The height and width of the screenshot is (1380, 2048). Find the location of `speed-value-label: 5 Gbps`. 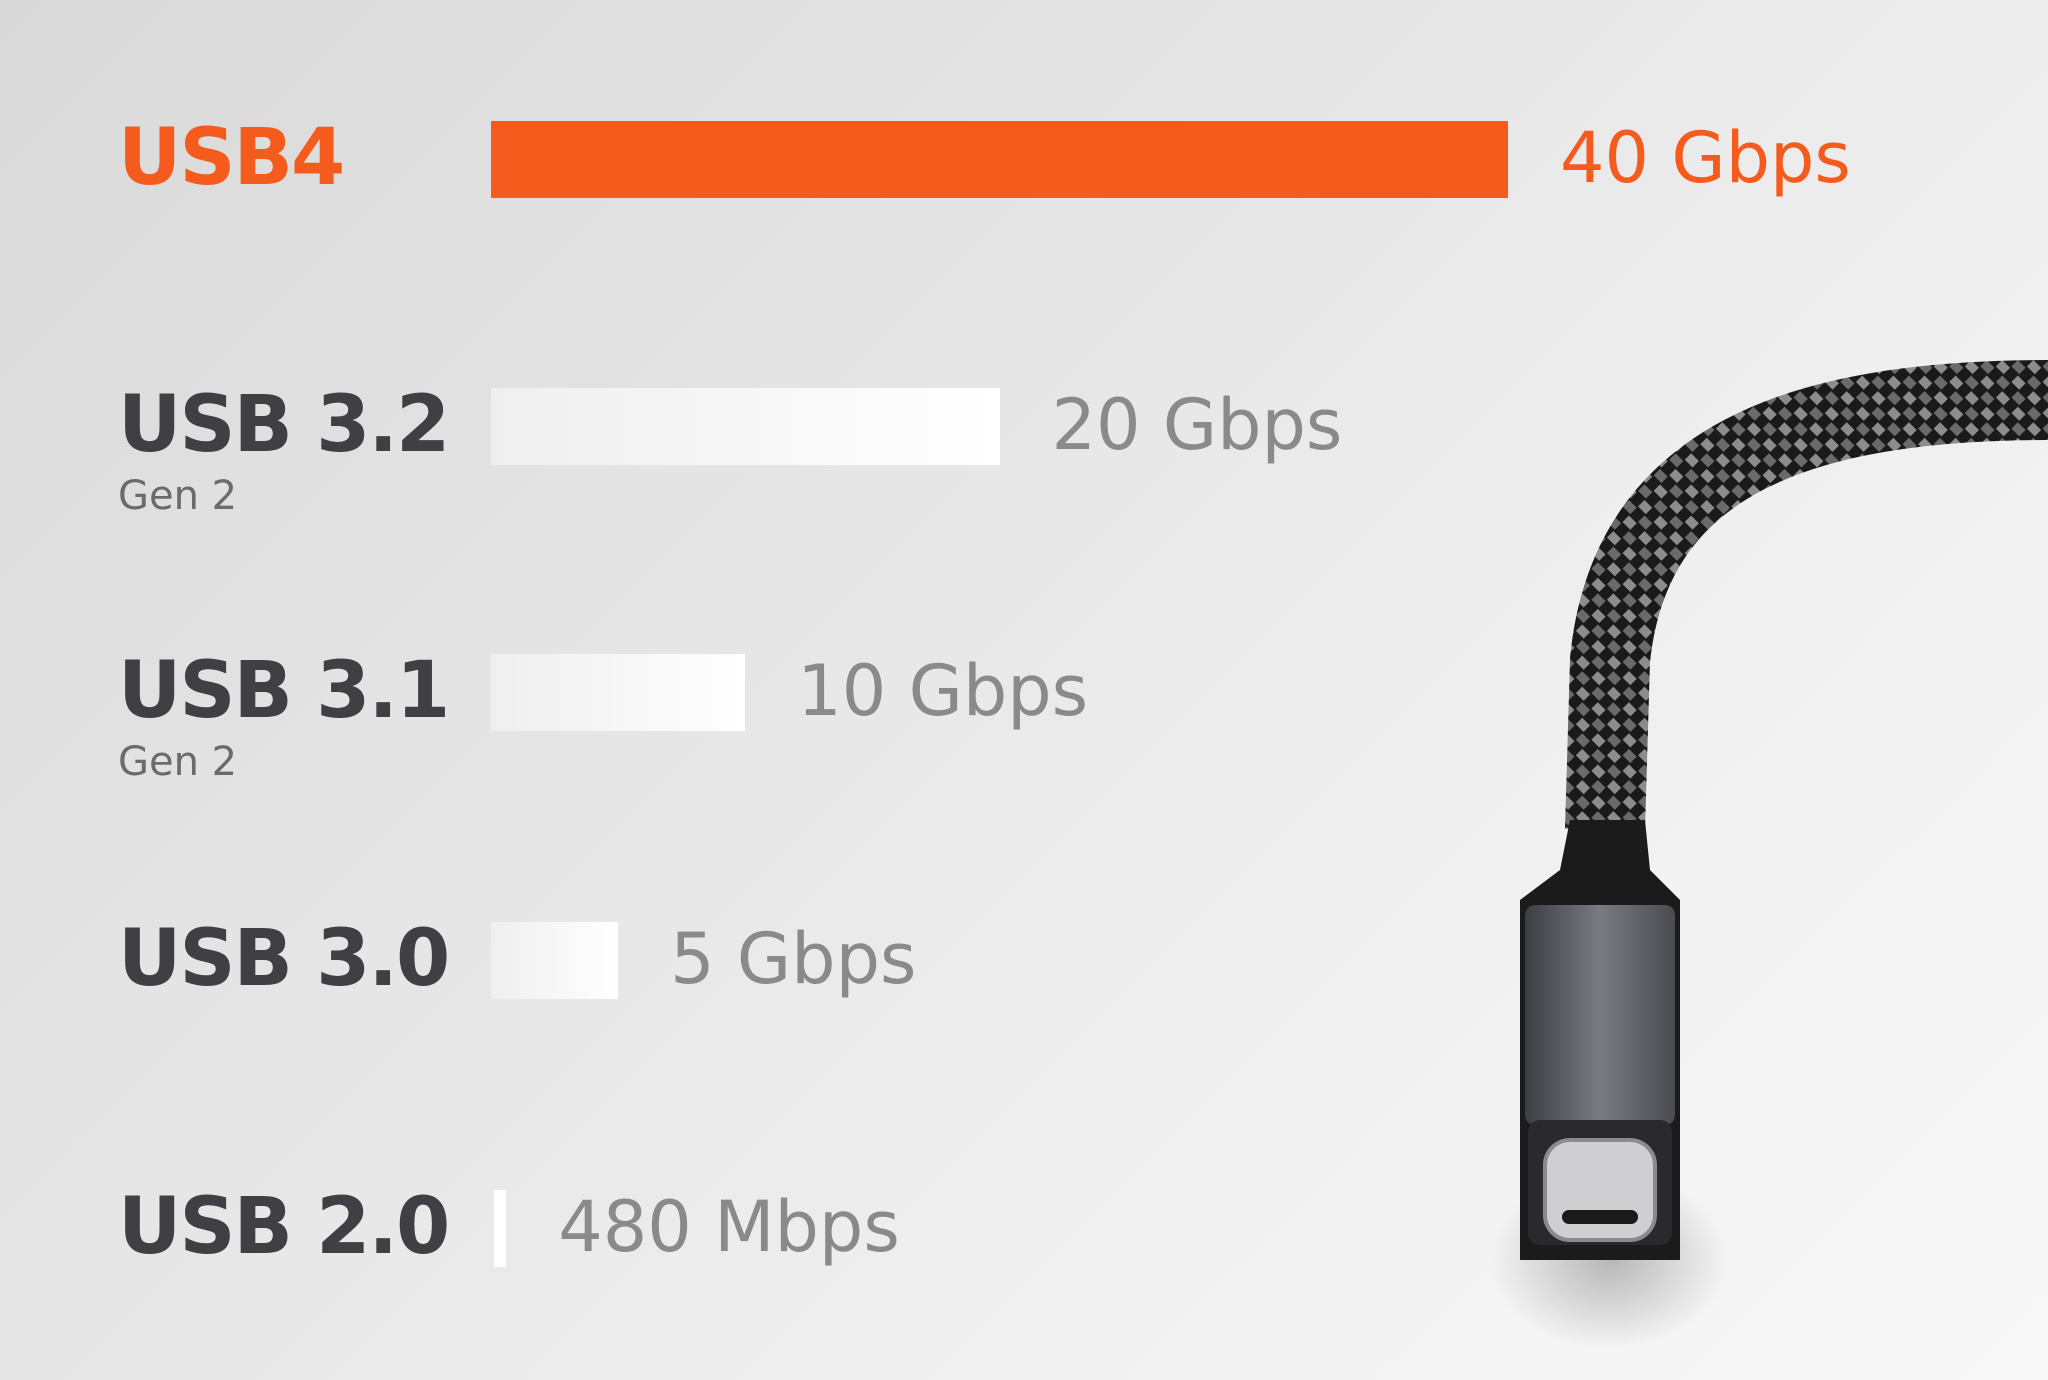

speed-value-label: 5 Gbps is located at coordinates (793, 959).